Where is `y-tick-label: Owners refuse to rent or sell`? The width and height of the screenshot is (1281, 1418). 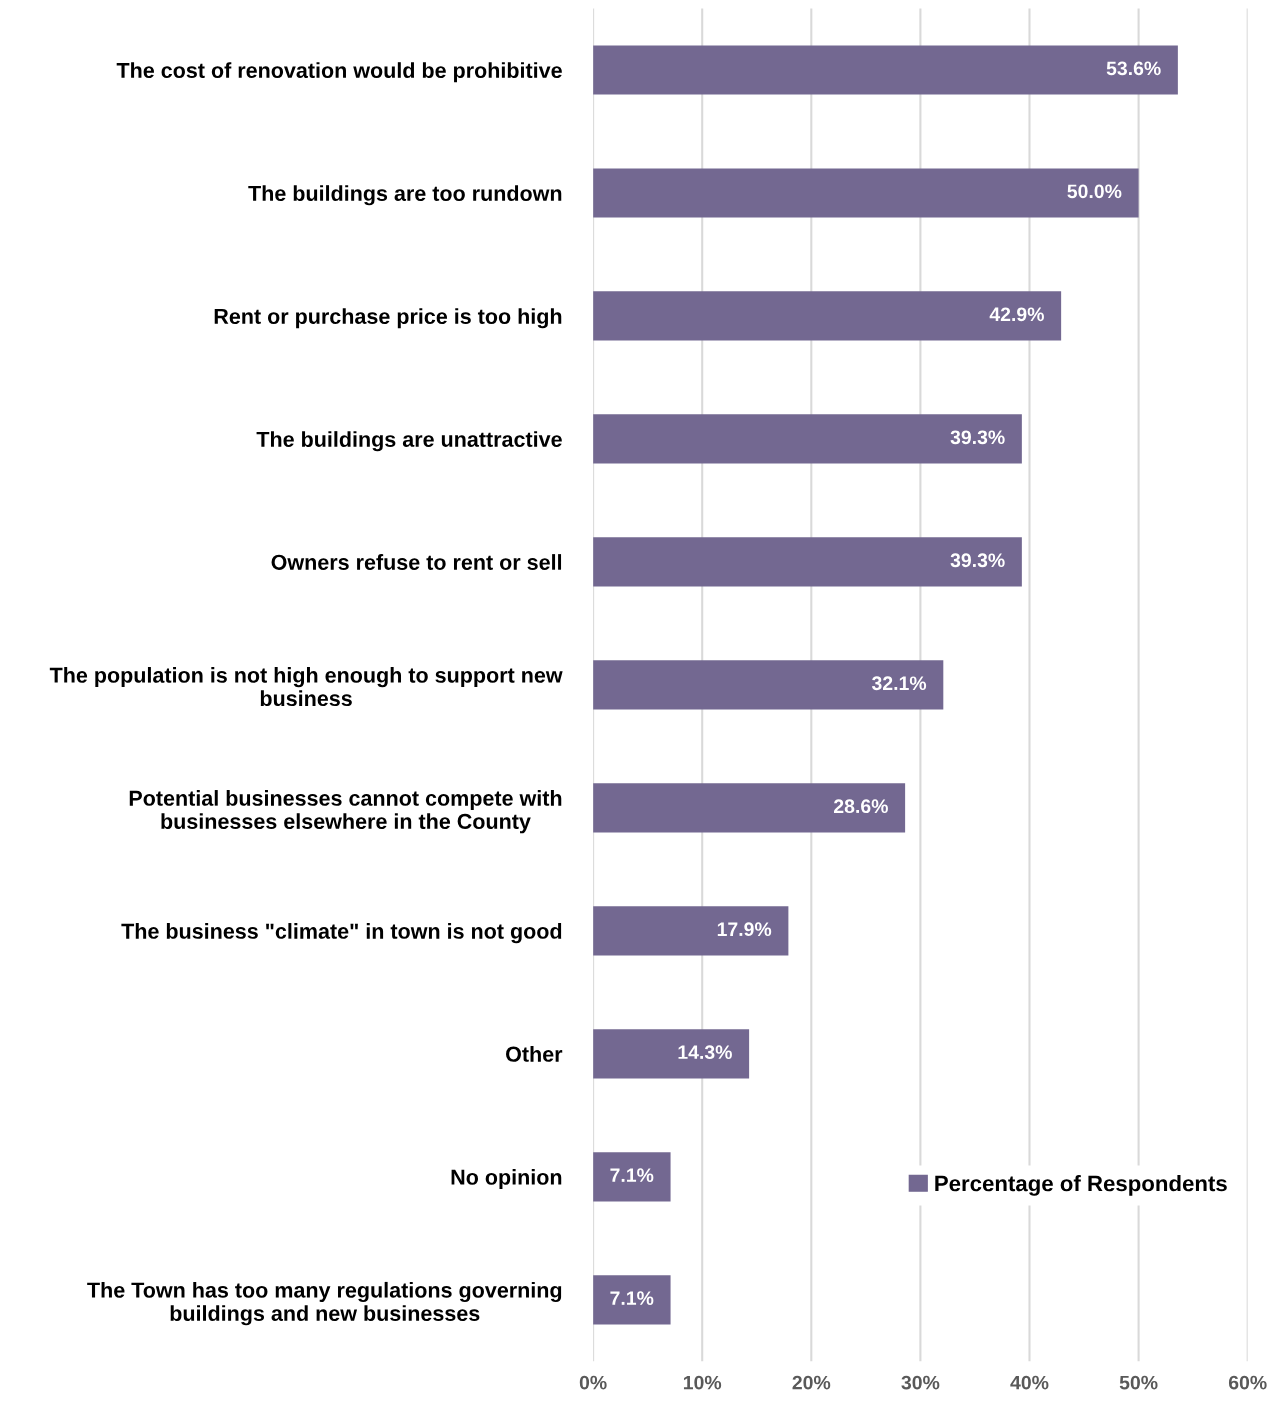 y-tick-label: Owners refuse to rent or sell is located at coordinates (416, 562).